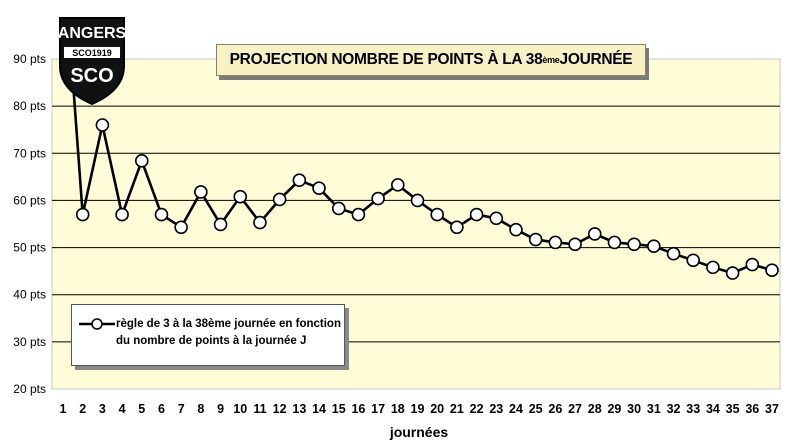 Image resolution: width=787 pixels, height=446 pixels. Describe the element at coordinates (496, 409) in the screenshot. I see `x-tick-label: 23` at that location.